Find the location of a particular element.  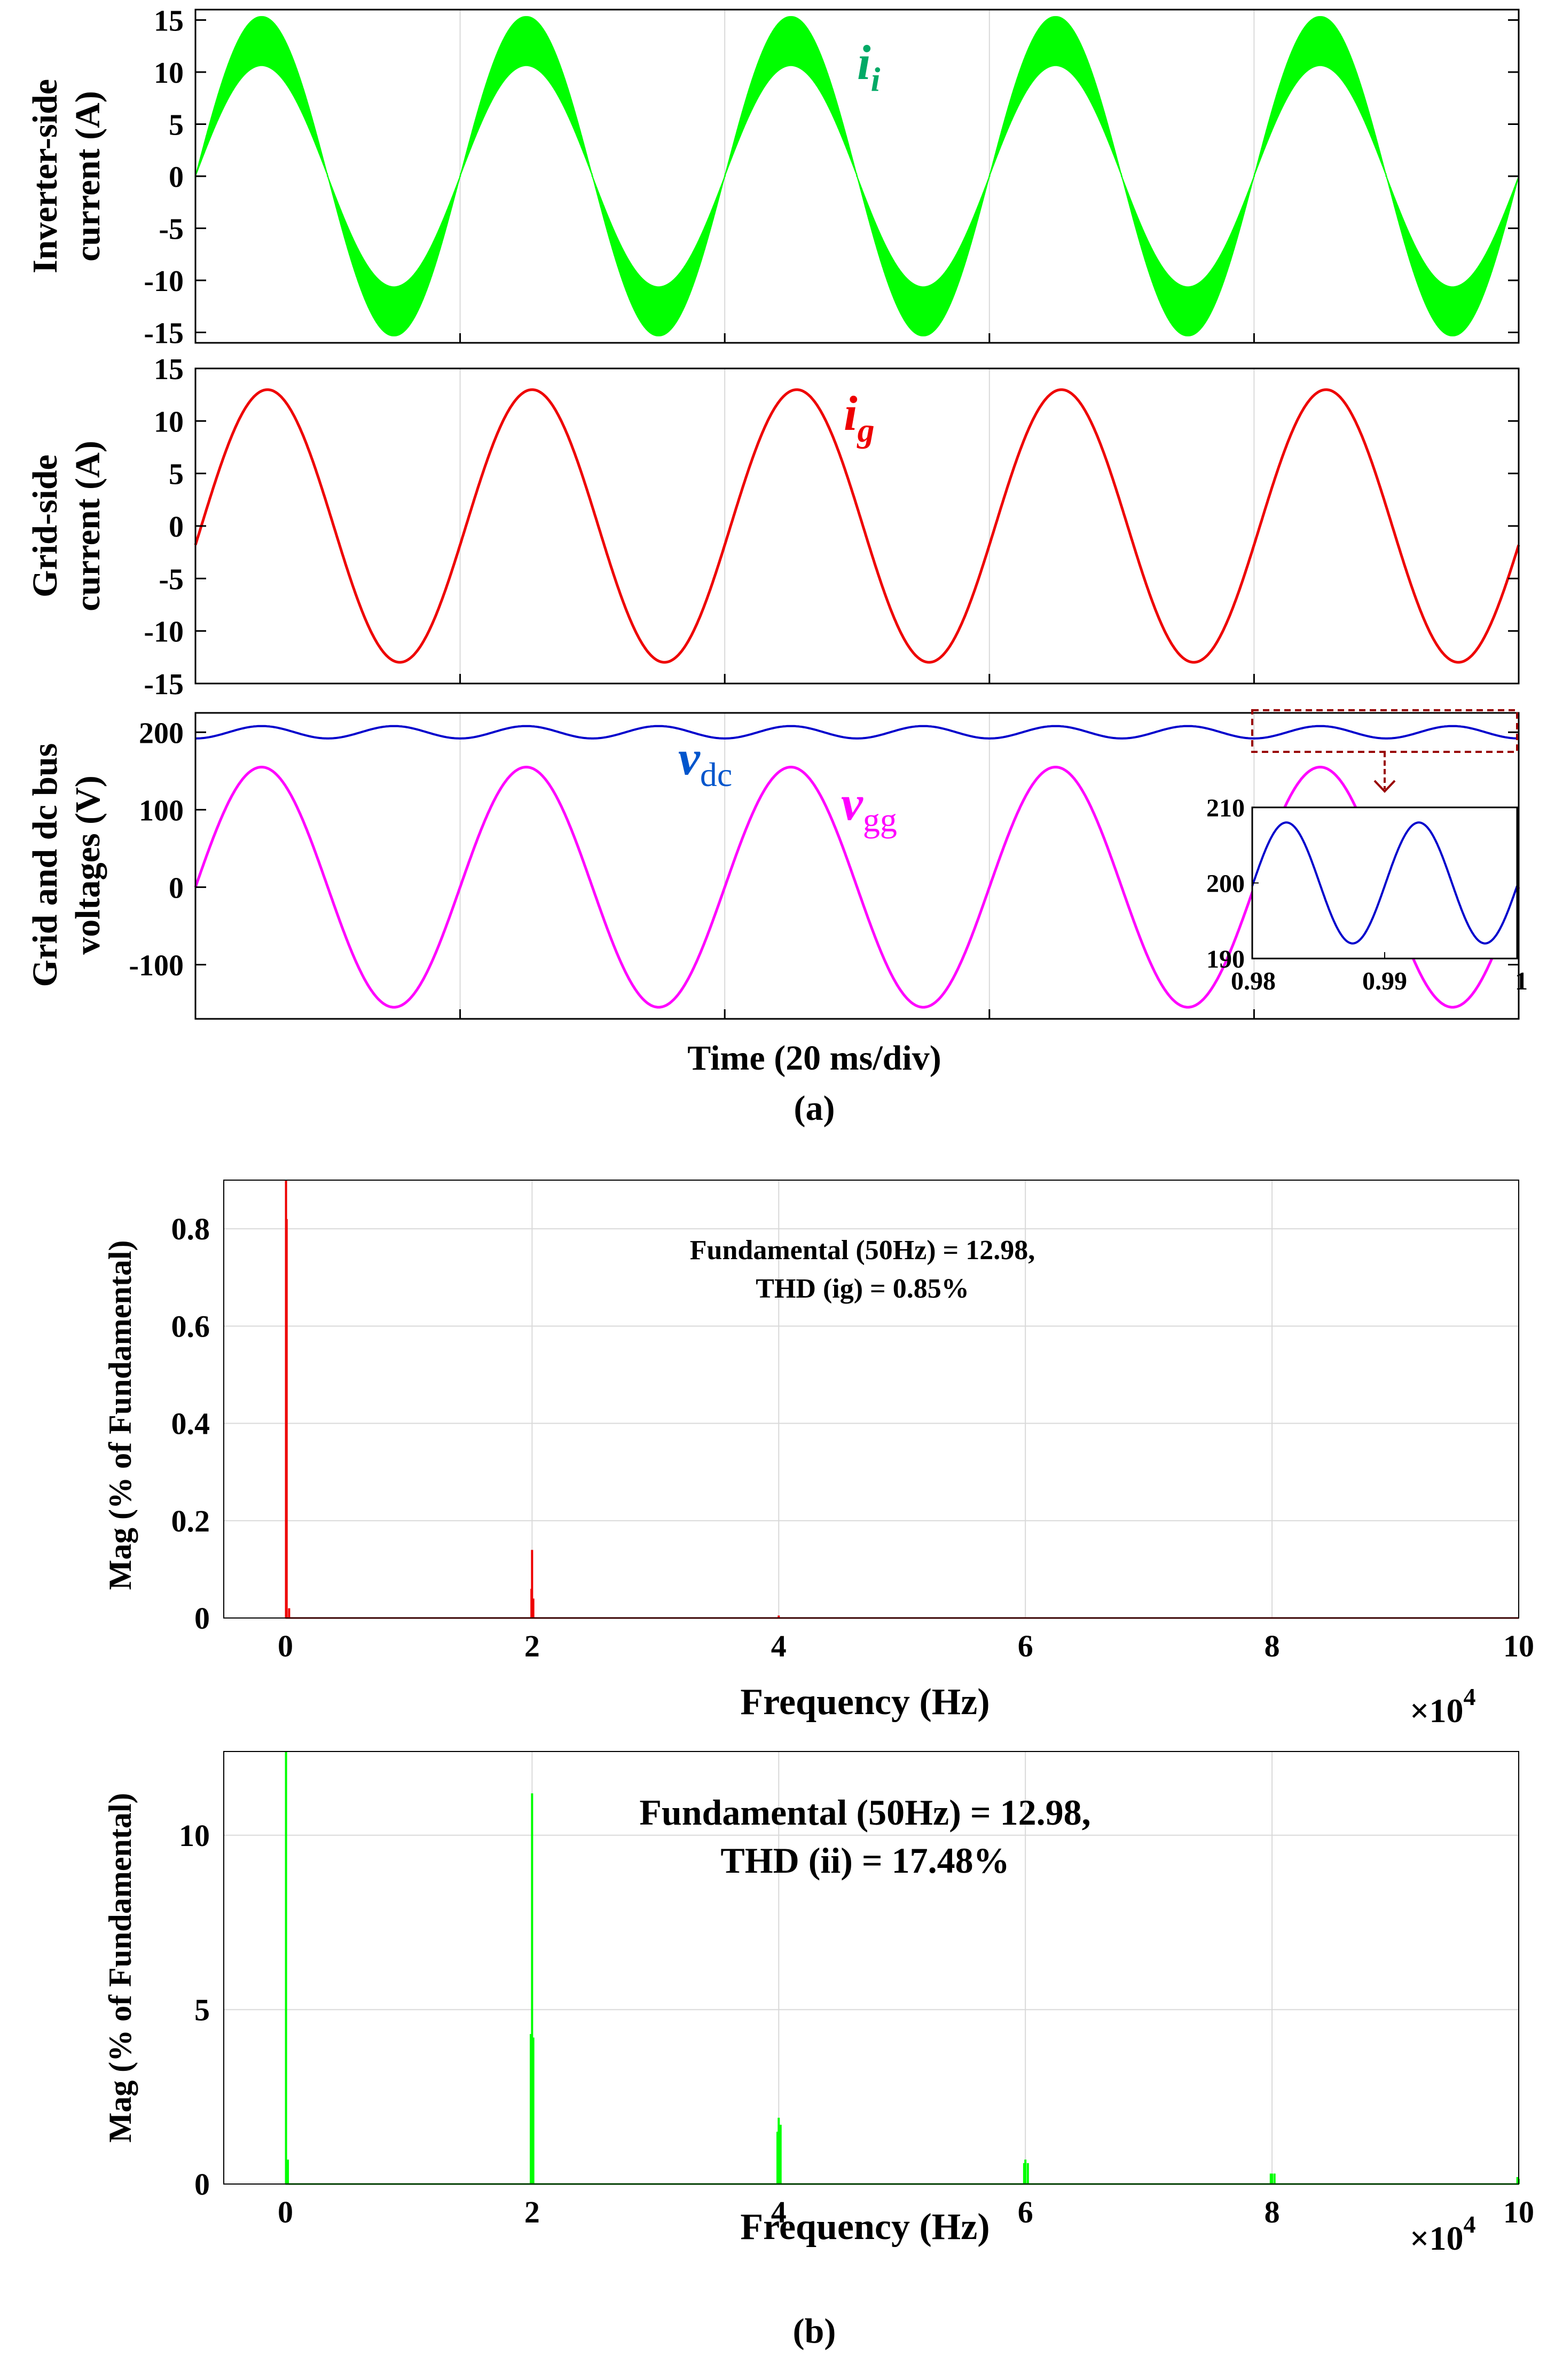

voltages-ylabel-line1: Grid and dc bus is located at coordinates (45, 865).